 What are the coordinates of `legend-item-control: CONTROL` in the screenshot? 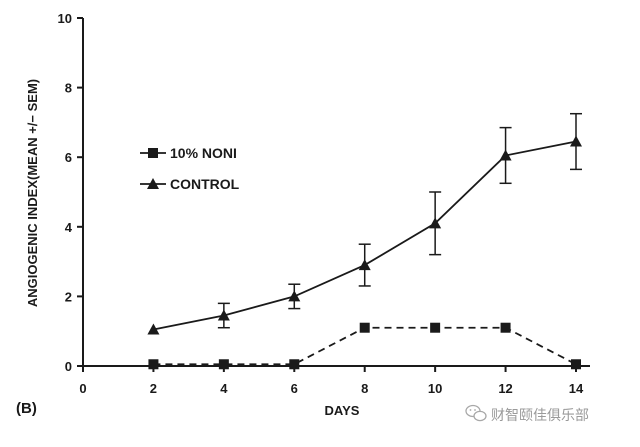 It's located at (190, 184).